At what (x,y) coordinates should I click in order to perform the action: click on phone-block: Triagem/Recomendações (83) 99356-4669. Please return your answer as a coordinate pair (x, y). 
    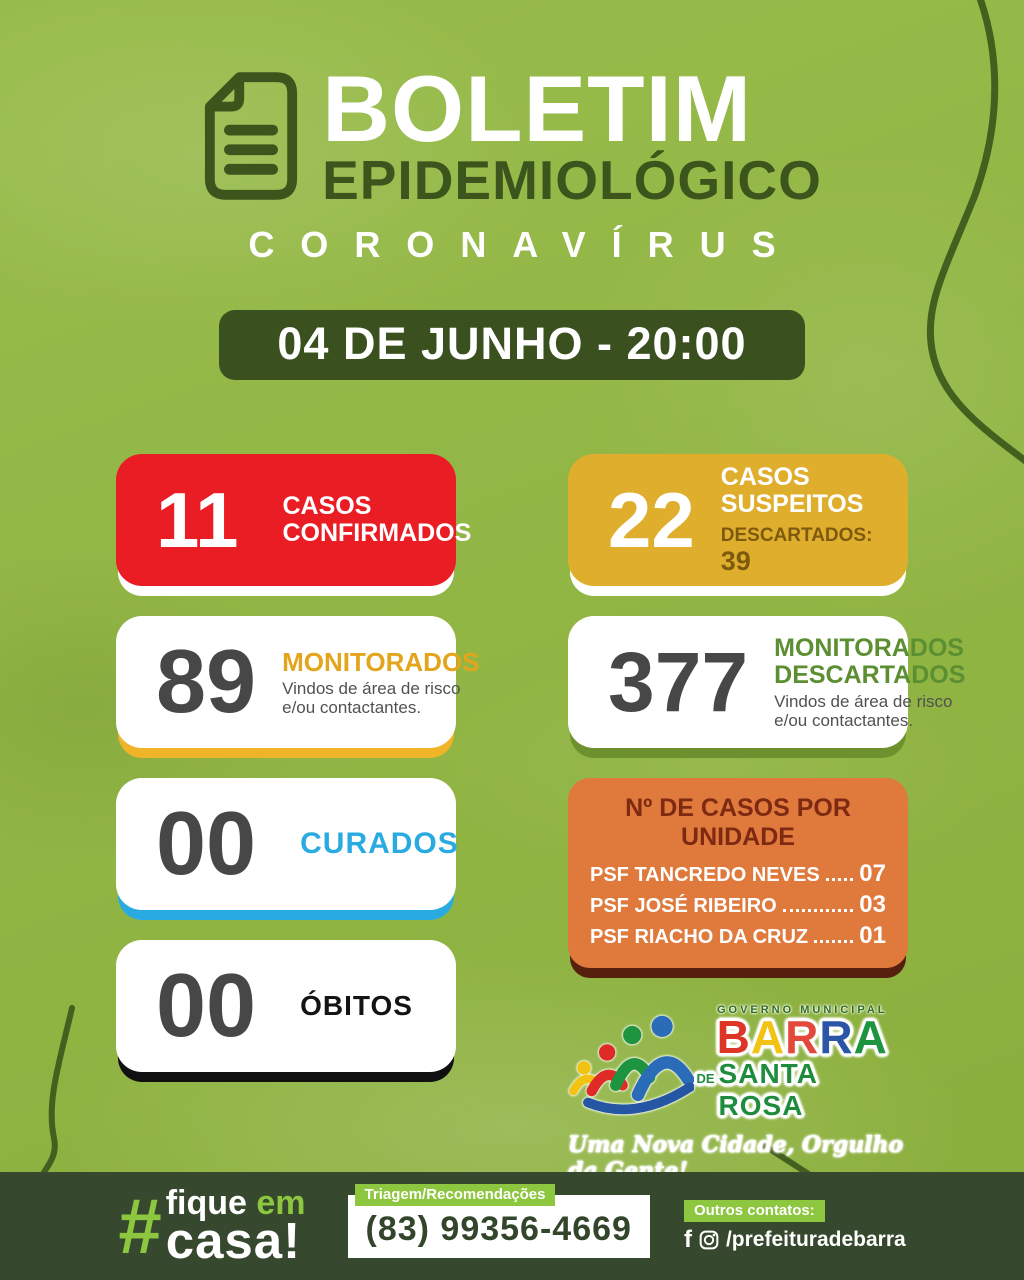
    Looking at the image, I should click on (498, 1220).